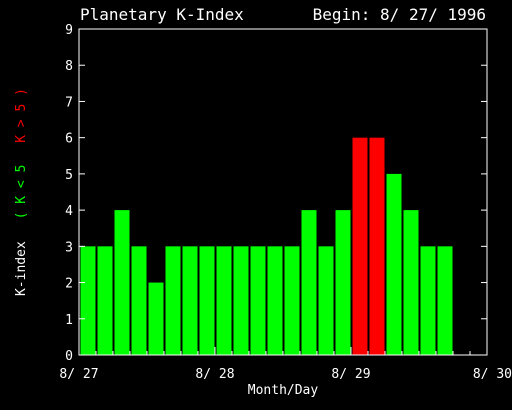  What do you see at coordinates (350, 374) in the screenshot?
I see `x-tick-label: 8/ 29` at bounding box center [350, 374].